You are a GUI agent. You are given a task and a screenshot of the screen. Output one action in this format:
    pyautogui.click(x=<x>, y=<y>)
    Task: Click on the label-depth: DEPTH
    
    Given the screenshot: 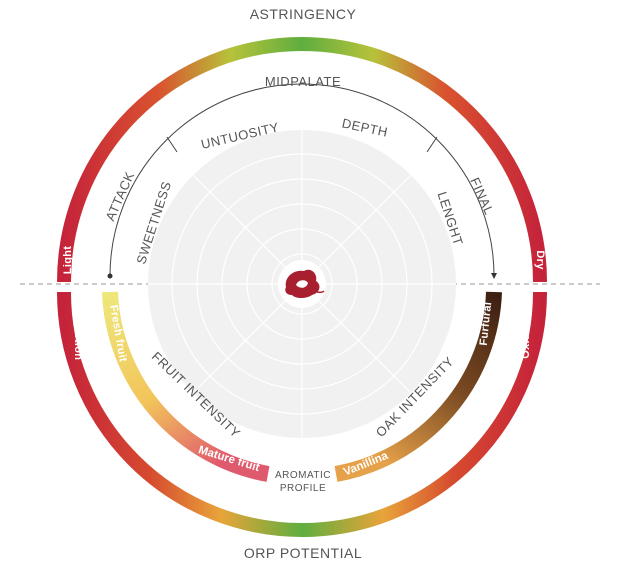 What is the action you would take?
    pyautogui.click(x=365, y=127)
    